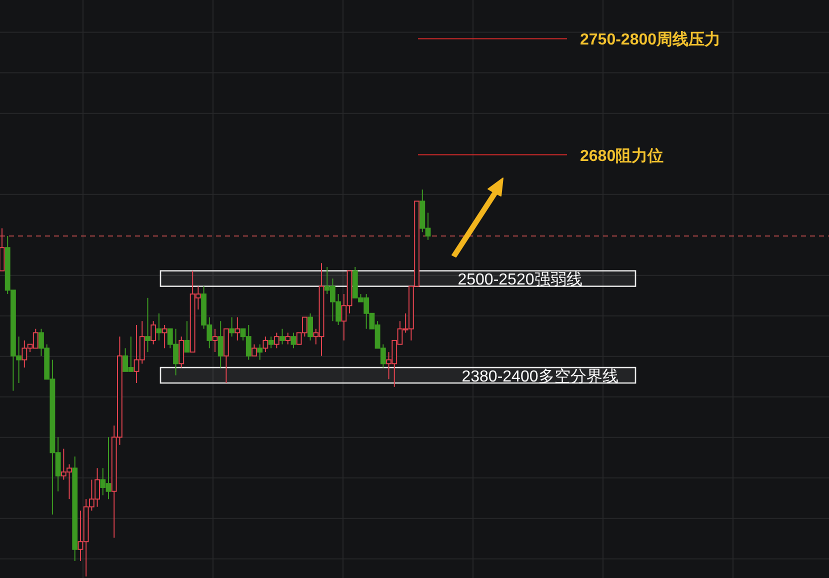 This screenshot has height=578, width=829. What do you see at coordinates (520, 279) in the screenshot?
I see `band-label: 2500-2520强弱线` at bounding box center [520, 279].